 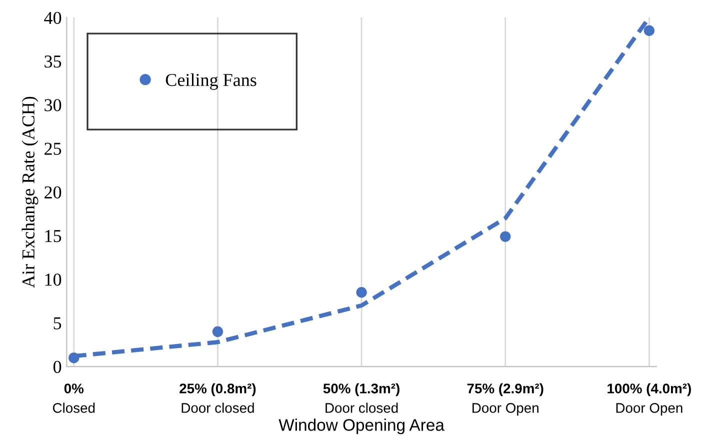 What do you see at coordinates (53, 61) in the screenshot?
I see `y-tick-label: 35` at bounding box center [53, 61].